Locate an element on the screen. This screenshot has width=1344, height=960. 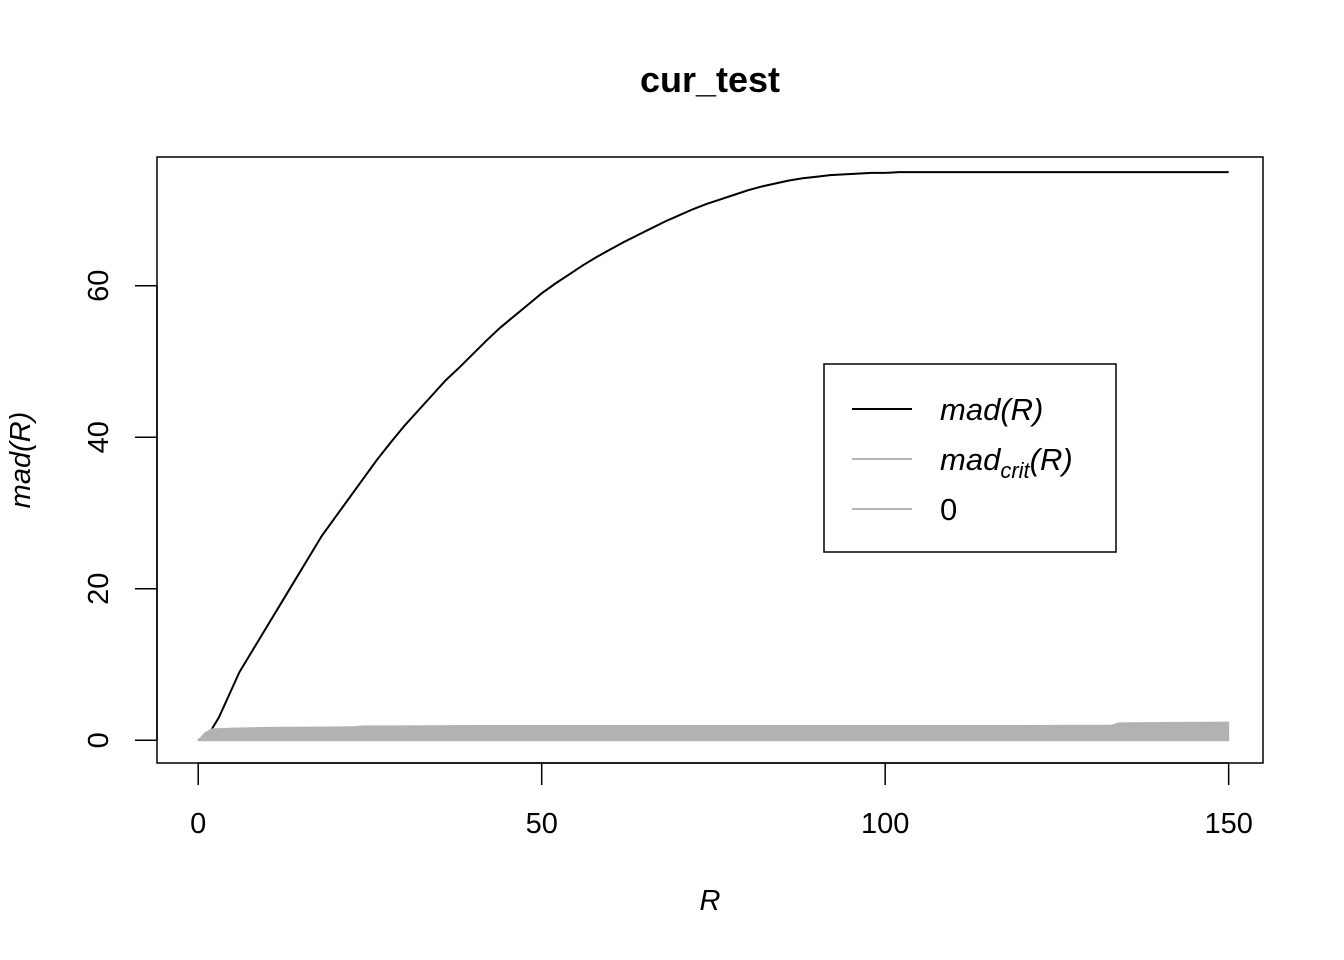
x-tick-label: 100 is located at coordinates (885, 824).